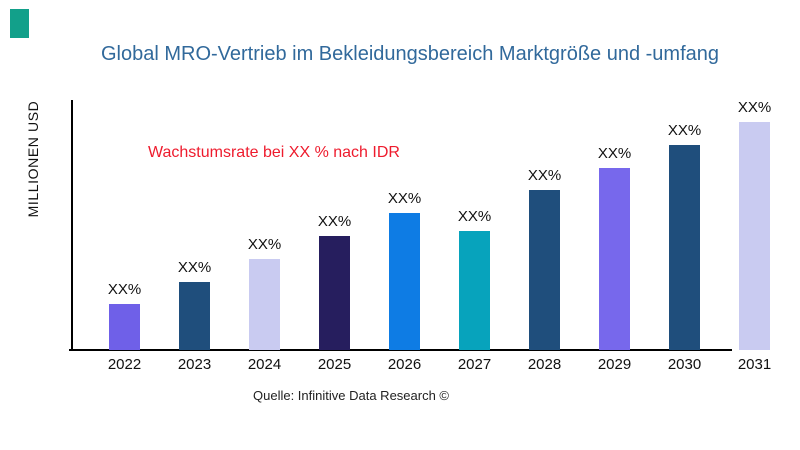 This screenshot has width=800, height=450. I want to click on bar-value-label-2031: XX%, so click(754, 107).